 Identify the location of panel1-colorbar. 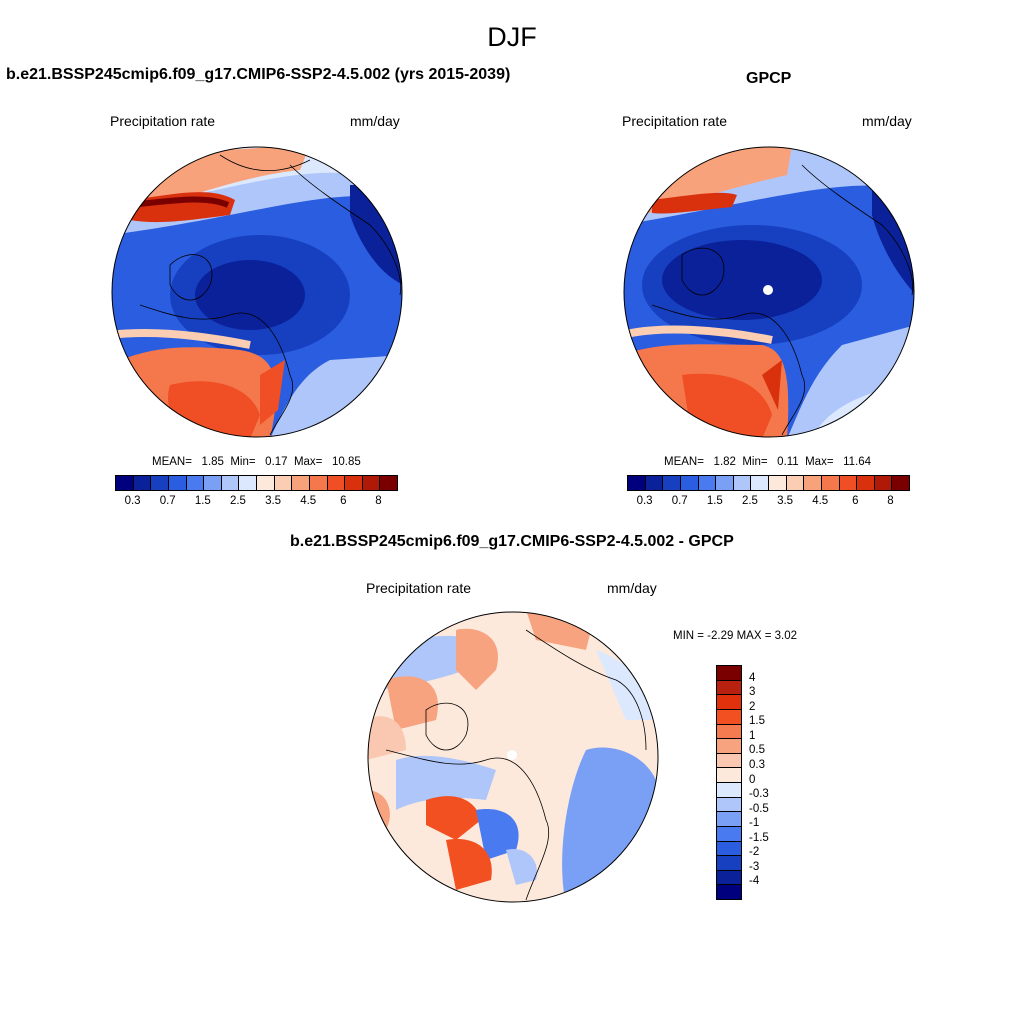
(256, 483).